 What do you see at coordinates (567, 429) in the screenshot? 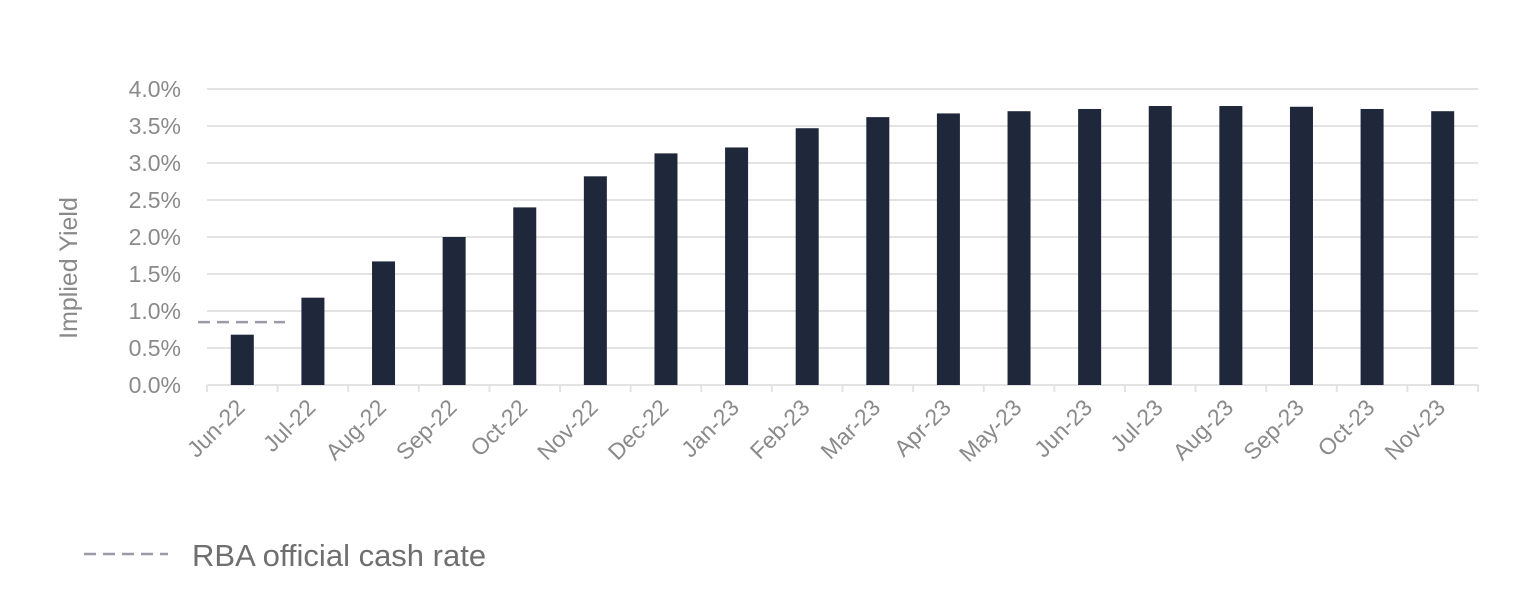
I see `x-tick-label: Nov-22` at bounding box center [567, 429].